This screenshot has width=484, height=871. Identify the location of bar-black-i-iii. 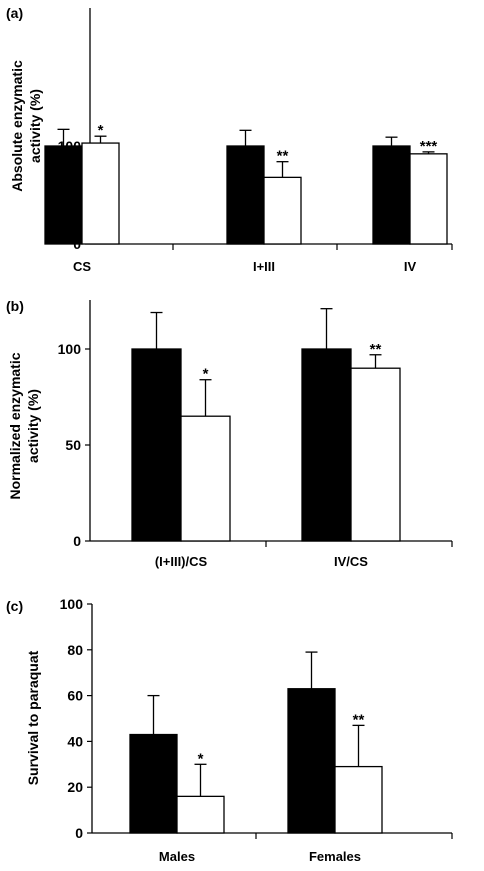
(245, 195).